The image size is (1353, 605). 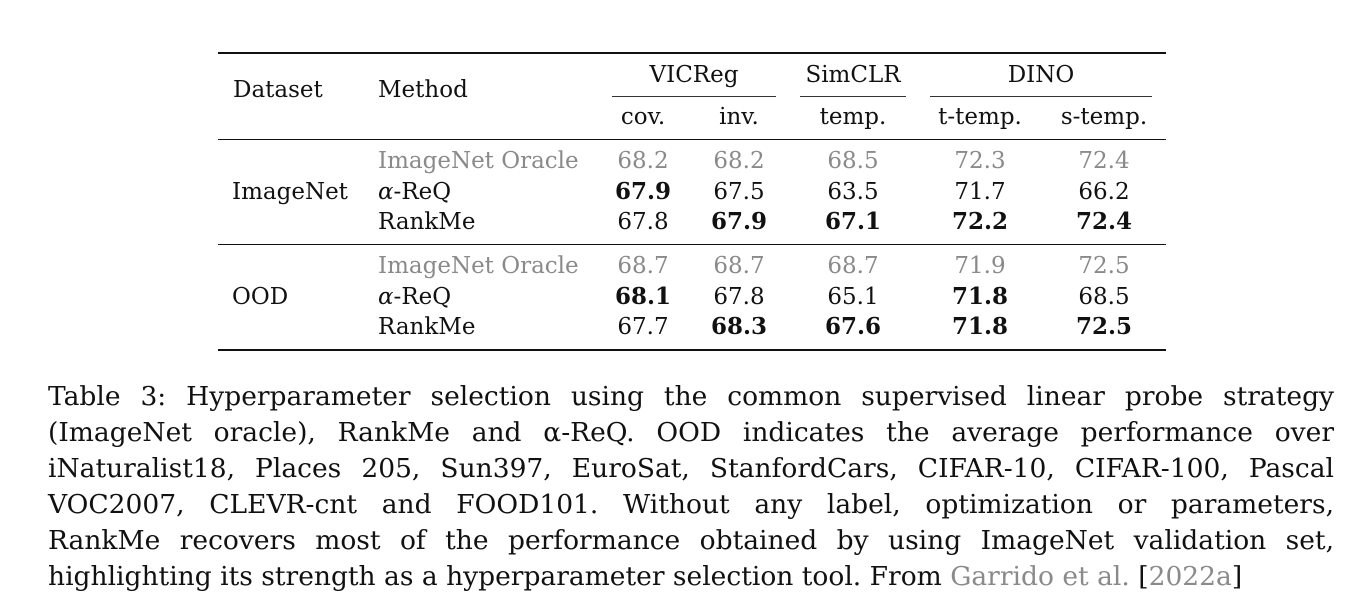 What do you see at coordinates (853, 192) in the screenshot?
I see `table-cell: 63.5` at bounding box center [853, 192].